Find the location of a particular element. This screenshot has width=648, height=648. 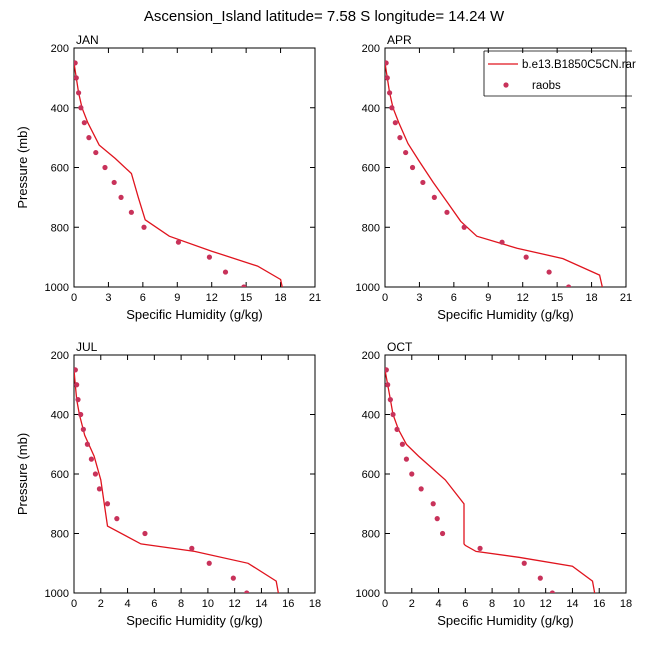

legend-dot-swatch is located at coordinates (506, 85).